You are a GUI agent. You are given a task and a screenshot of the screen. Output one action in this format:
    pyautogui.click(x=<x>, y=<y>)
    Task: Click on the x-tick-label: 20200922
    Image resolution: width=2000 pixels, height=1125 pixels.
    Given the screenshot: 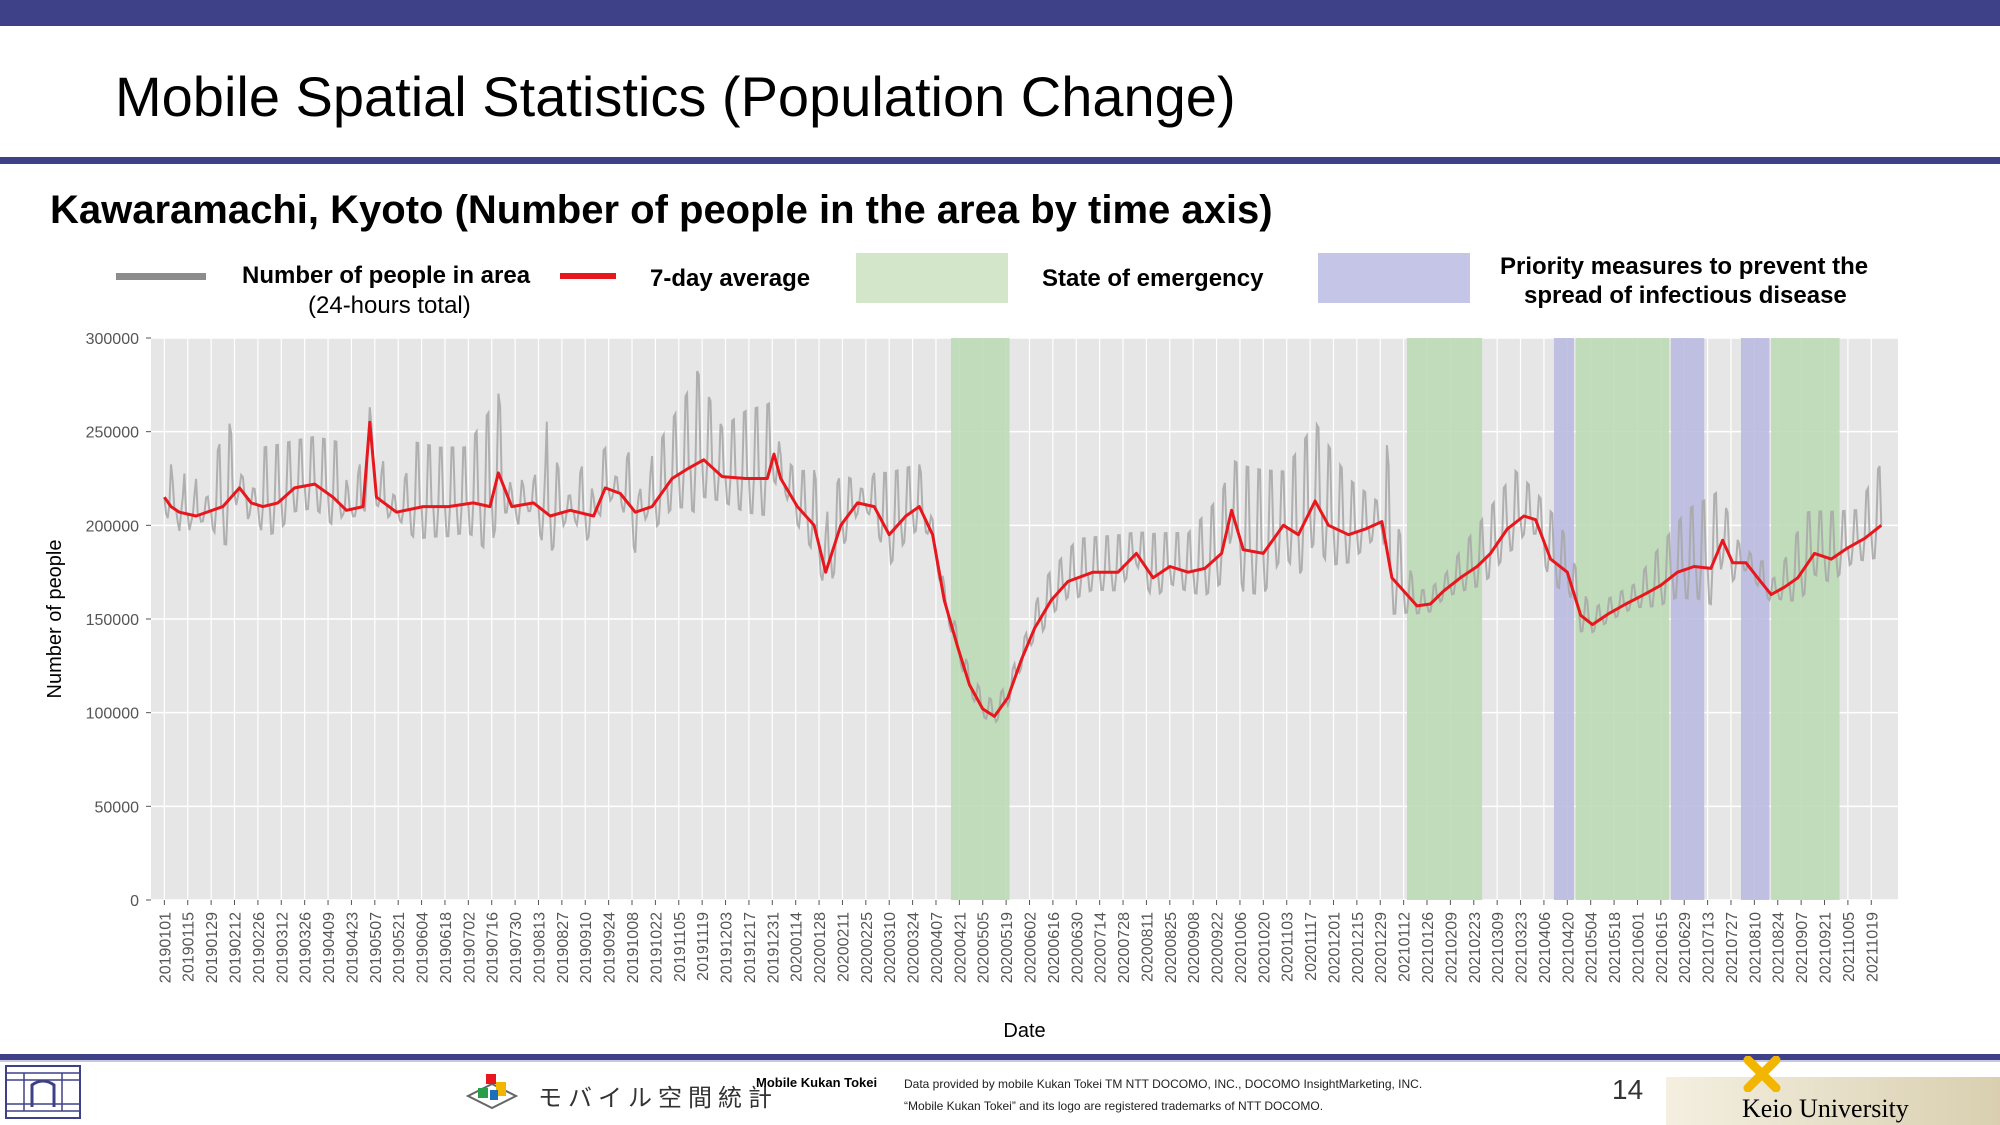 What is the action you would take?
    pyautogui.click(x=1218, y=947)
    